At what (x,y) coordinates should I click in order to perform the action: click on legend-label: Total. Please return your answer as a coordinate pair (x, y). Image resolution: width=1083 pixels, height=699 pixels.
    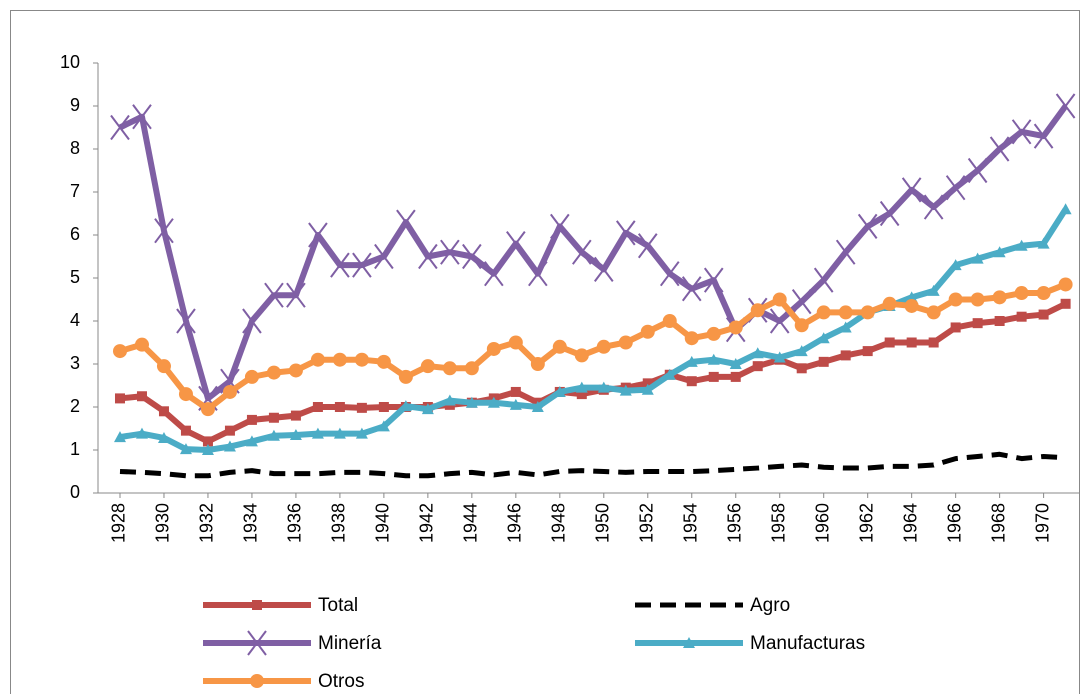
    Looking at the image, I should click on (338, 605).